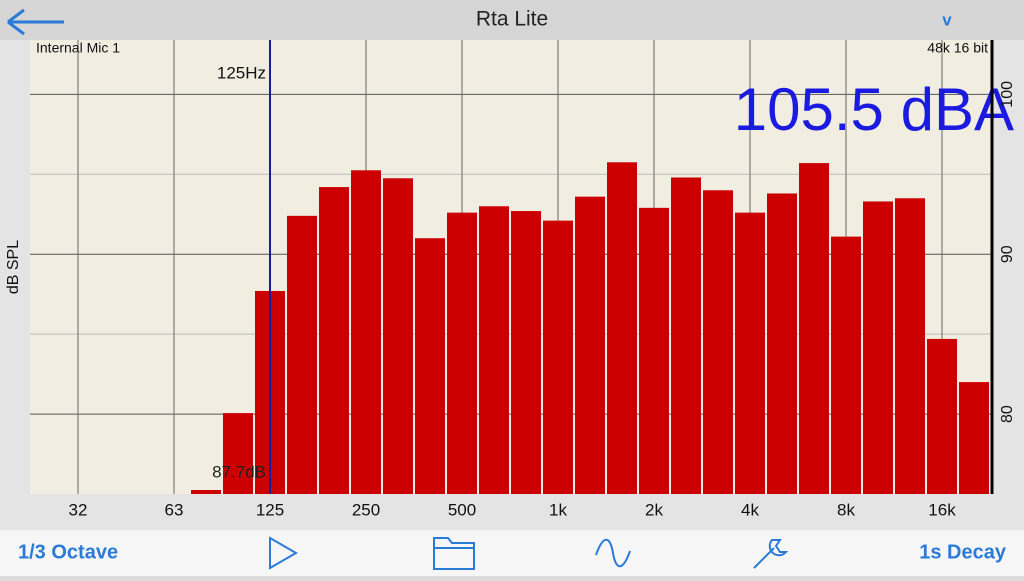  Describe the element at coordinates (846, 509) in the screenshot. I see `x-tick-label: 8k` at that location.